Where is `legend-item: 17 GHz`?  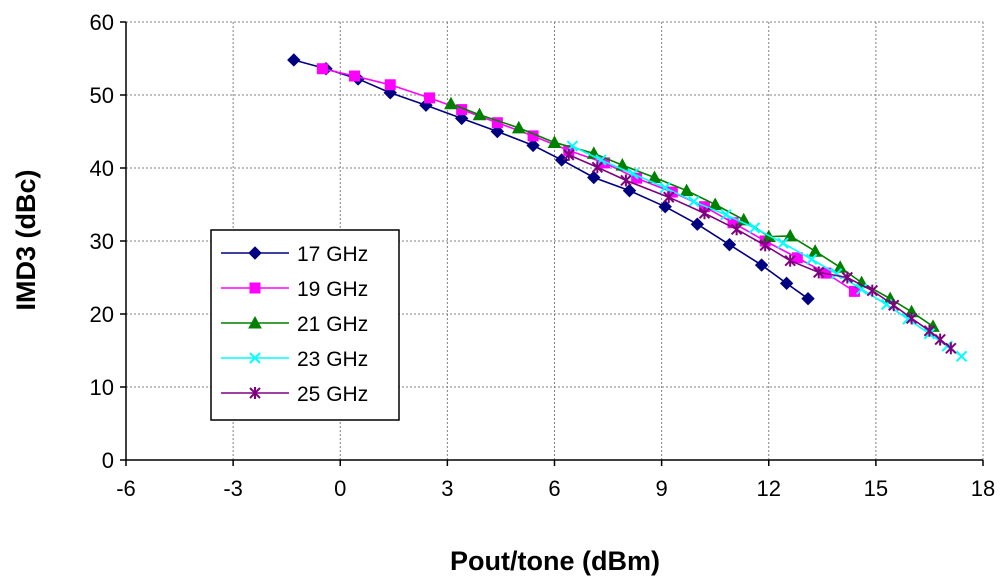 legend-item: 17 GHz is located at coordinates (294, 254).